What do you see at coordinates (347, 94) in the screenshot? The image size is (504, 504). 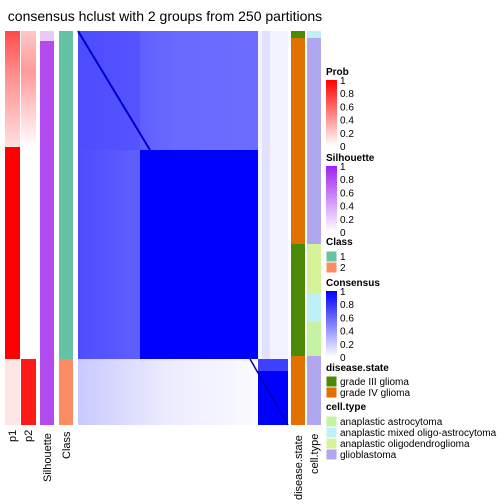 I see `legend-tick-label-prob: 0.8` at bounding box center [347, 94].